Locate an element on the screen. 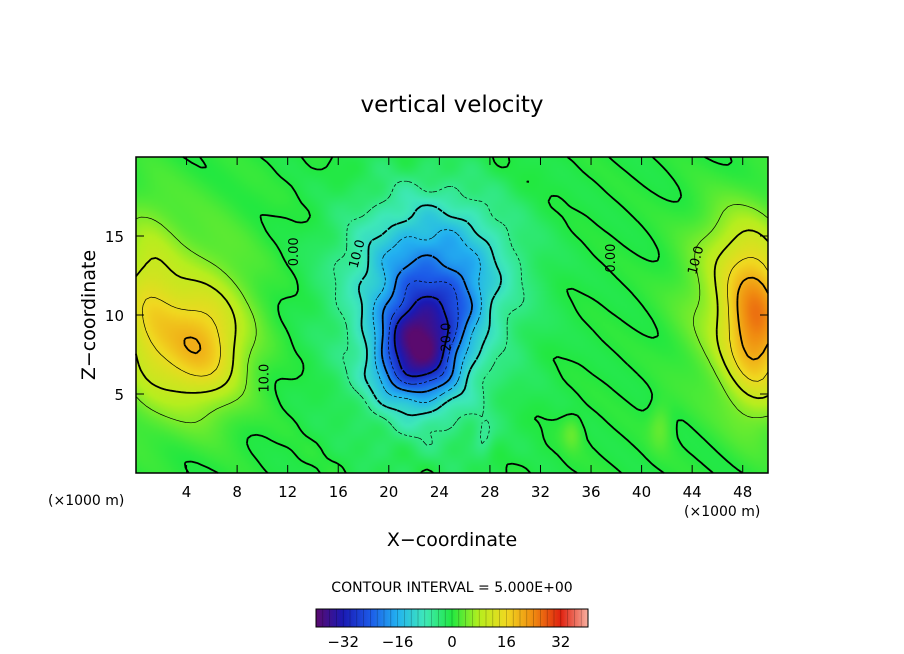 Image resolution: width=904 pixels, height=654 pixels. x-tick-label: 24 is located at coordinates (439, 492).